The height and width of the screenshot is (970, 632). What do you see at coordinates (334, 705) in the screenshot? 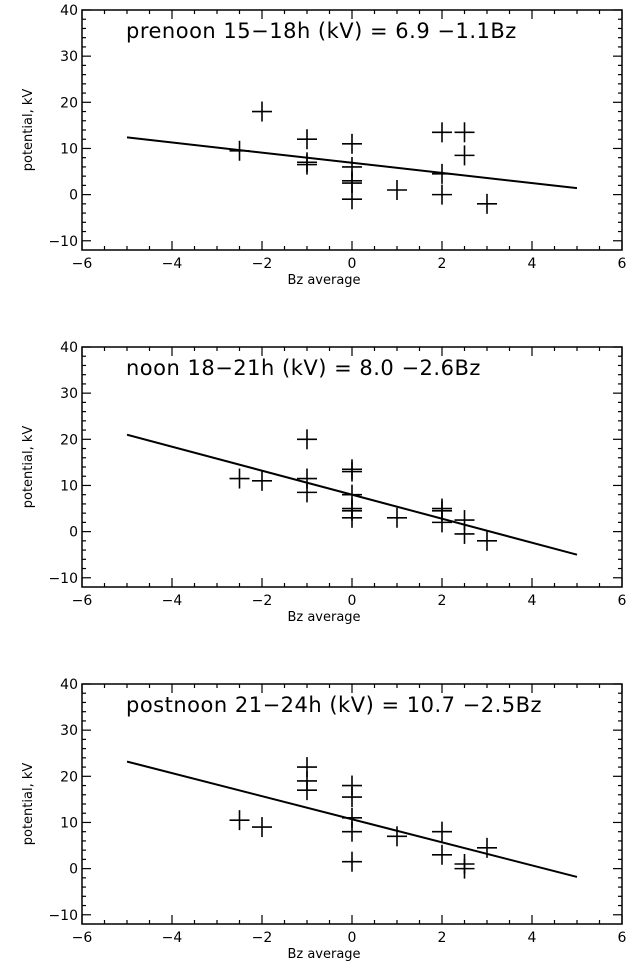
I see `panel-title: postnoon 21−24h (kV) = 10.7 −2.5Bz` at bounding box center [334, 705].